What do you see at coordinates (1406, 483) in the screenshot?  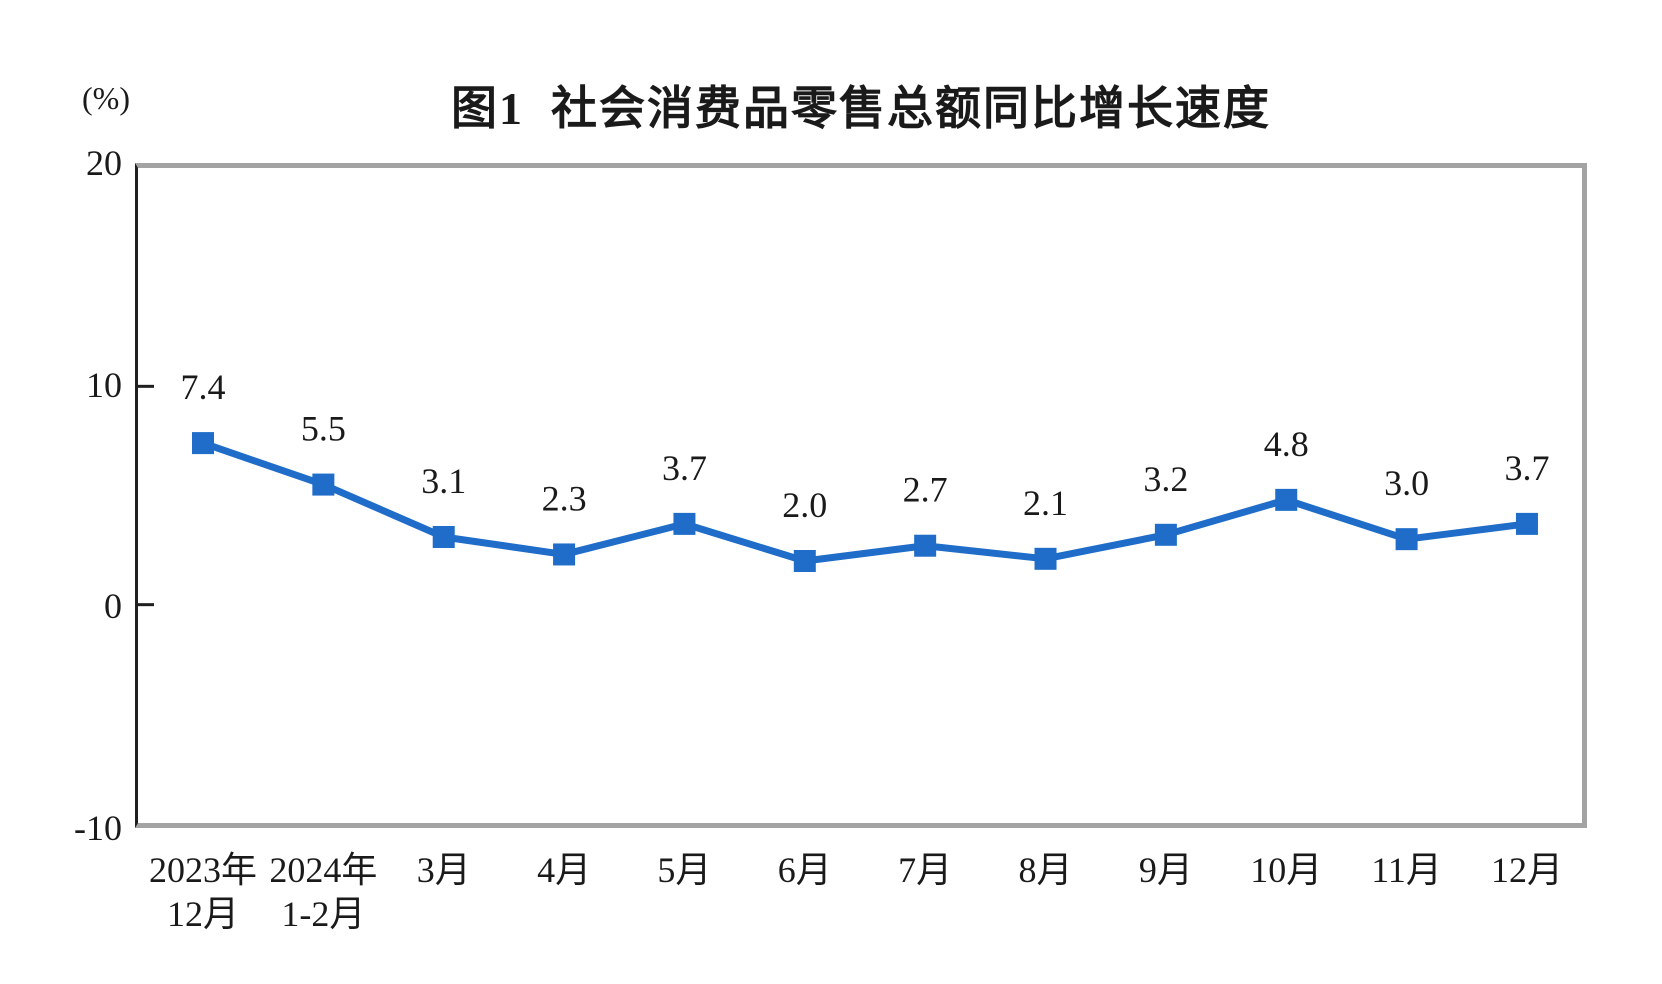 I see `data-point-label: 3.0` at bounding box center [1406, 483].